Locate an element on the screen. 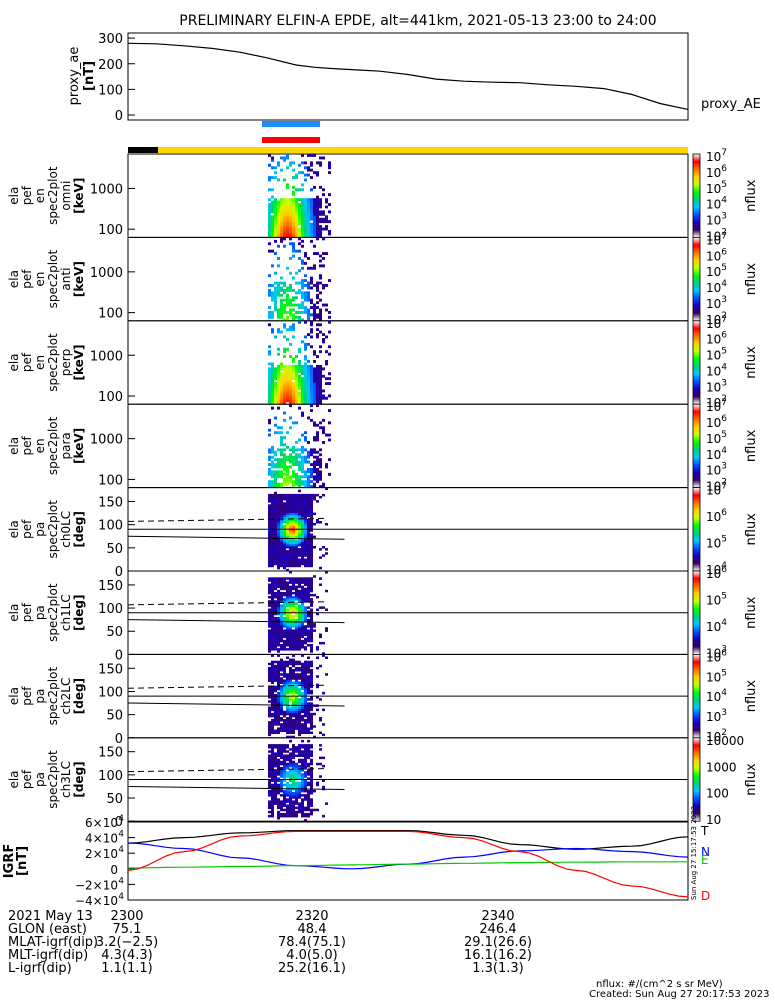  igrf-ytick-label: 6×10 is located at coordinates (101, 823).